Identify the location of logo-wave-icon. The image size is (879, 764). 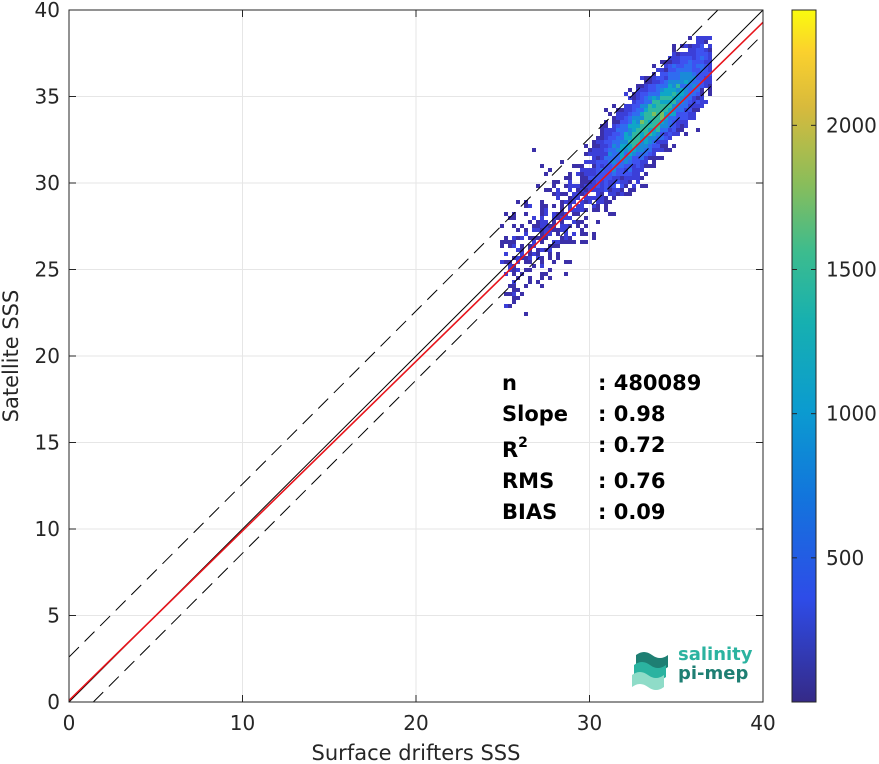
(650, 671).